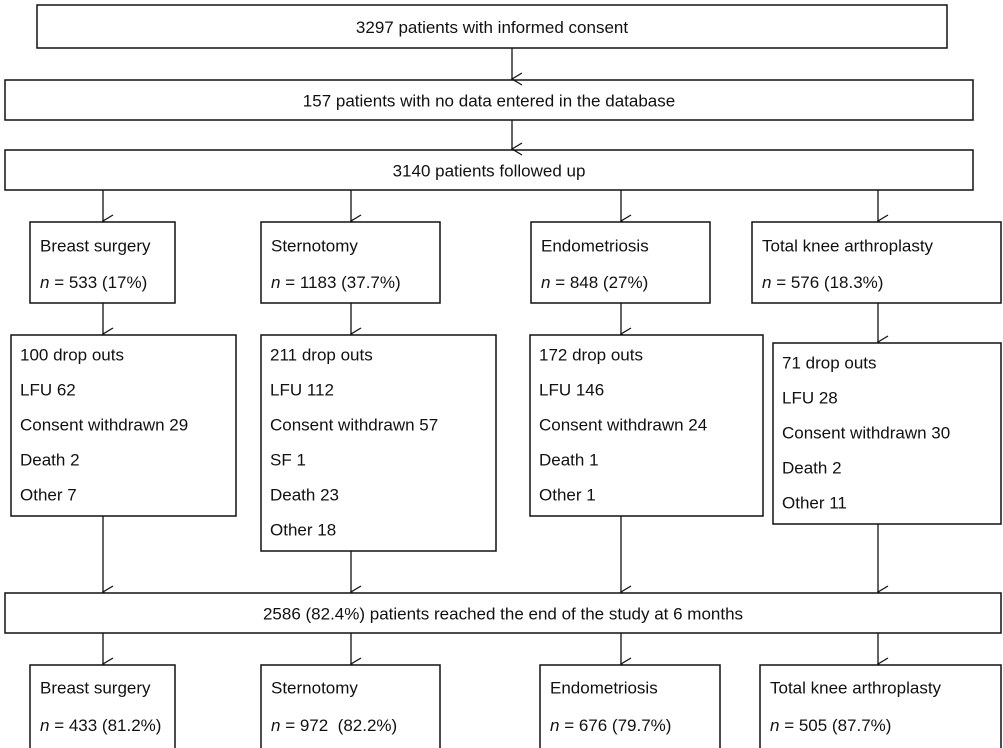 This screenshot has height=748, width=1003. I want to click on dropout-line: Consent withdrawn 24, so click(623, 424).